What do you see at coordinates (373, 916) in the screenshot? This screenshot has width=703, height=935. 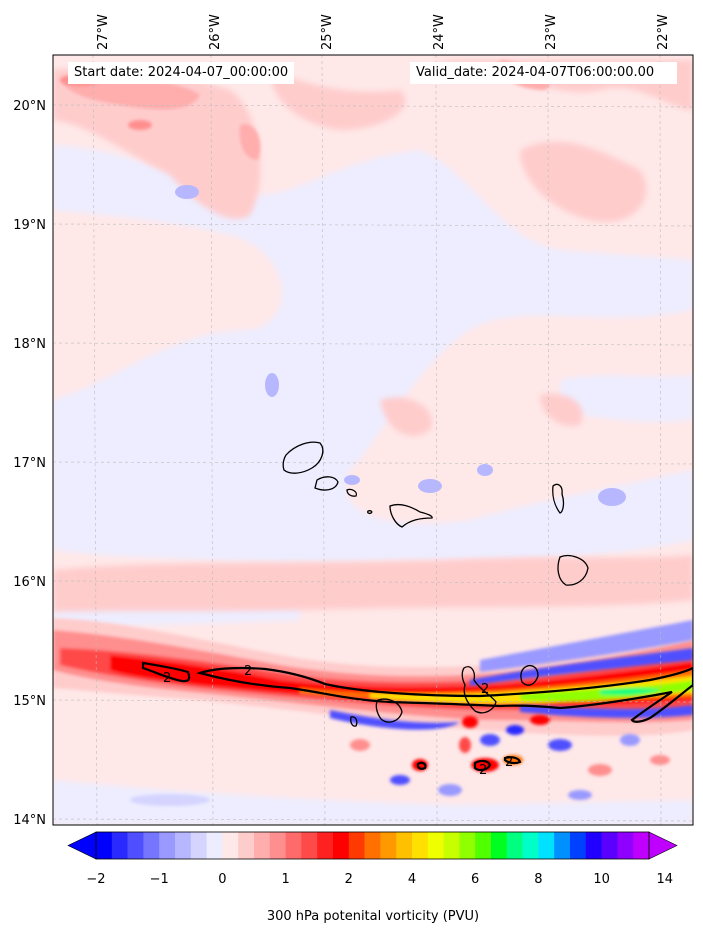 I see `colorbar-label: 300 hPa potenital vorticity (PVU)` at bounding box center [373, 916].